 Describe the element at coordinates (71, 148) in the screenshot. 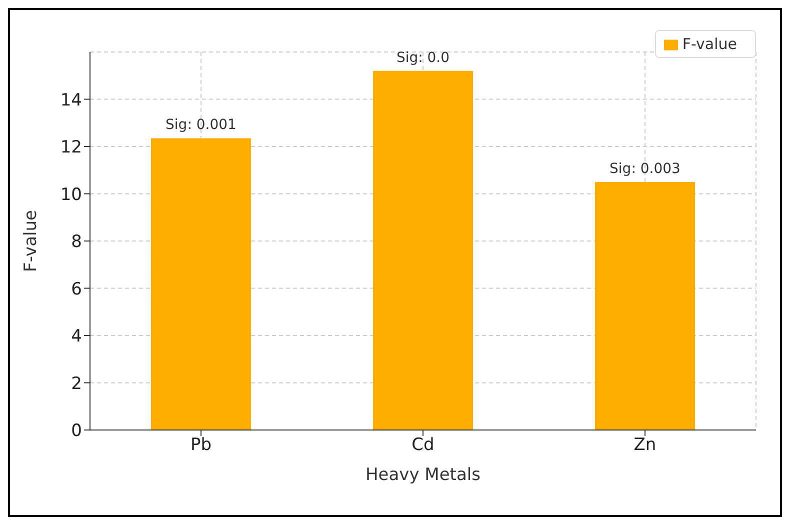

I see `y-tick-label: 12` at that location.